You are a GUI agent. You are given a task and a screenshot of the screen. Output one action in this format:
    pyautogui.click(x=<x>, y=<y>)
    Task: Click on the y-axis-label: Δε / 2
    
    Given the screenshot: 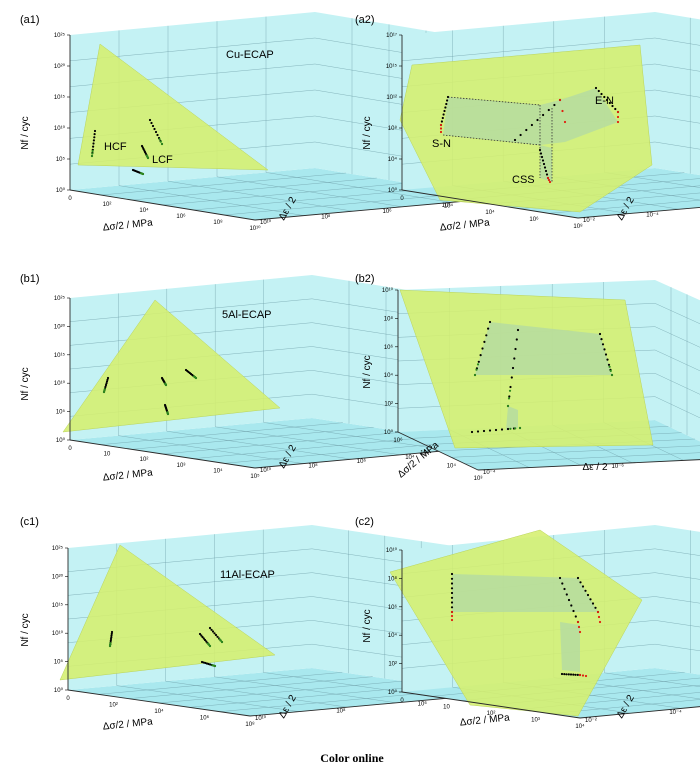 What is the action you would take?
    pyautogui.click(x=594, y=467)
    